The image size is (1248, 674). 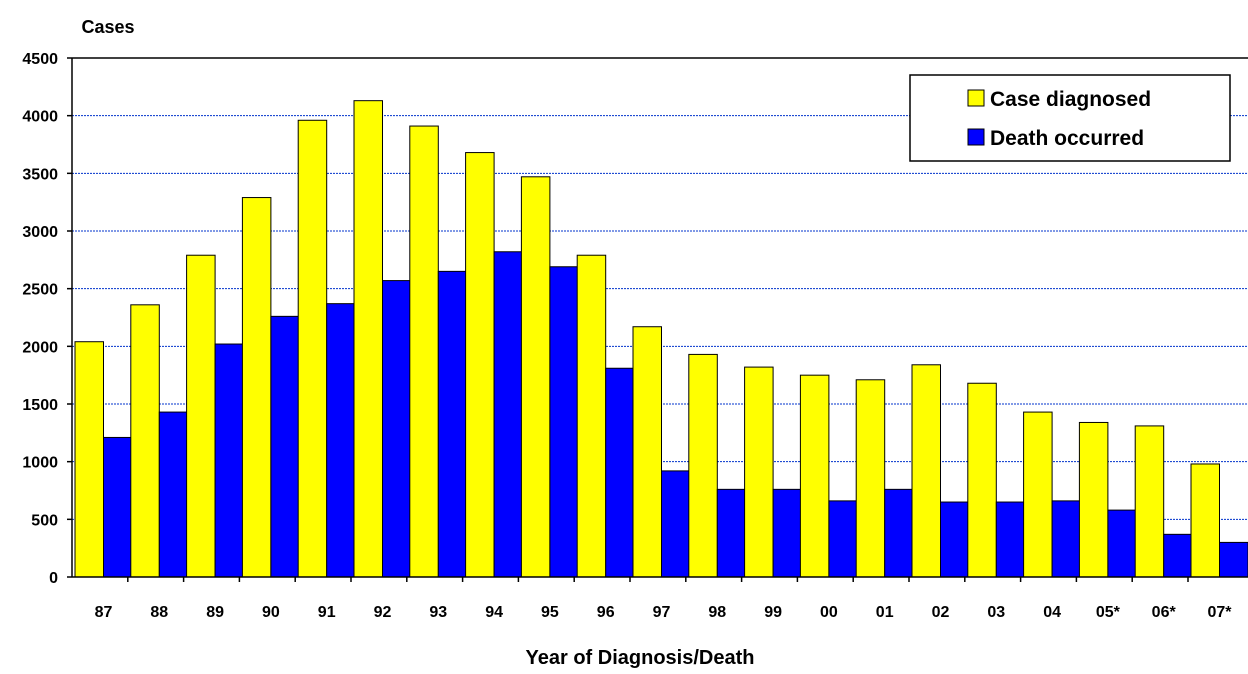 What do you see at coordinates (1219, 612) in the screenshot?
I see `x-tick-label: 07*` at bounding box center [1219, 612].